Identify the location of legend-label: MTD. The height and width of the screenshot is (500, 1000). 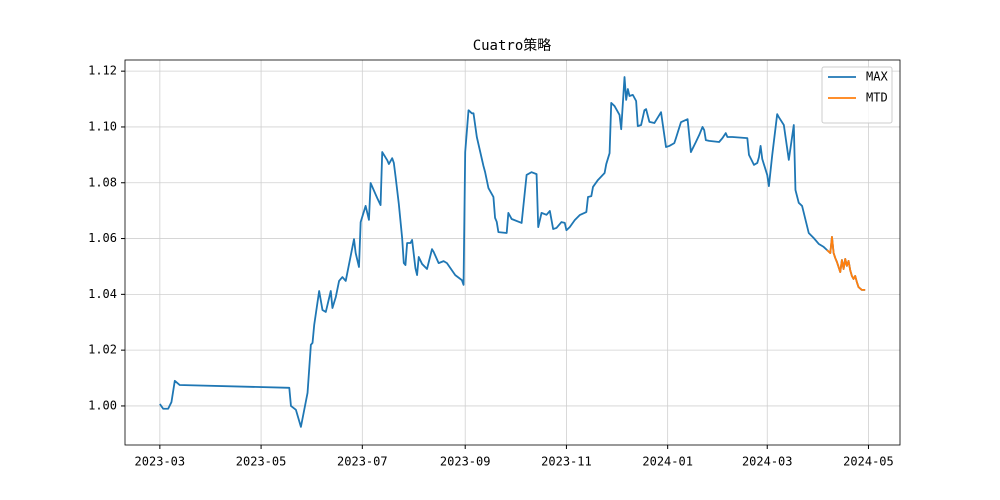
(877, 98).